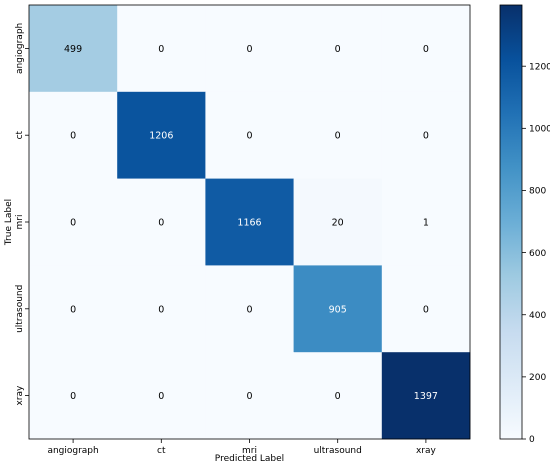 This screenshot has height=464, width=550. I want to click on colorbar-tick-label: 600, so click(537, 254).